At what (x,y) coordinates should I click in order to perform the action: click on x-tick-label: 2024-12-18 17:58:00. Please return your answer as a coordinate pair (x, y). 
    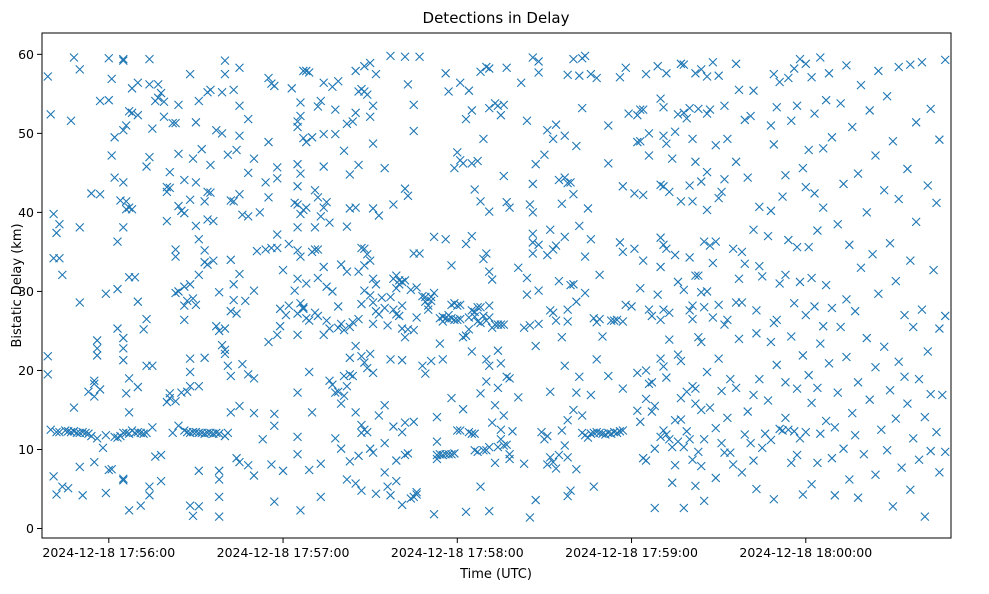
    Looking at the image, I should click on (457, 552).